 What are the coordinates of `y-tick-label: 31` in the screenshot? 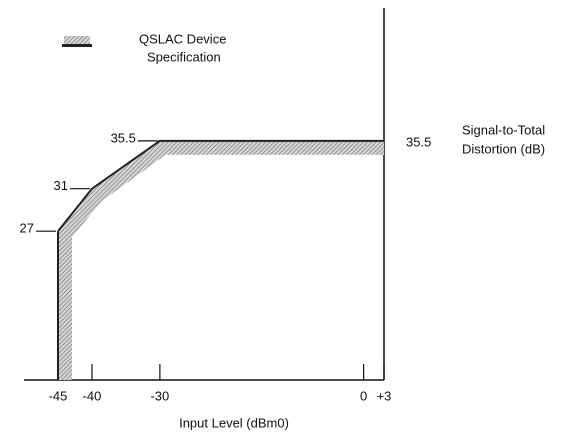 It's located at (60, 185).